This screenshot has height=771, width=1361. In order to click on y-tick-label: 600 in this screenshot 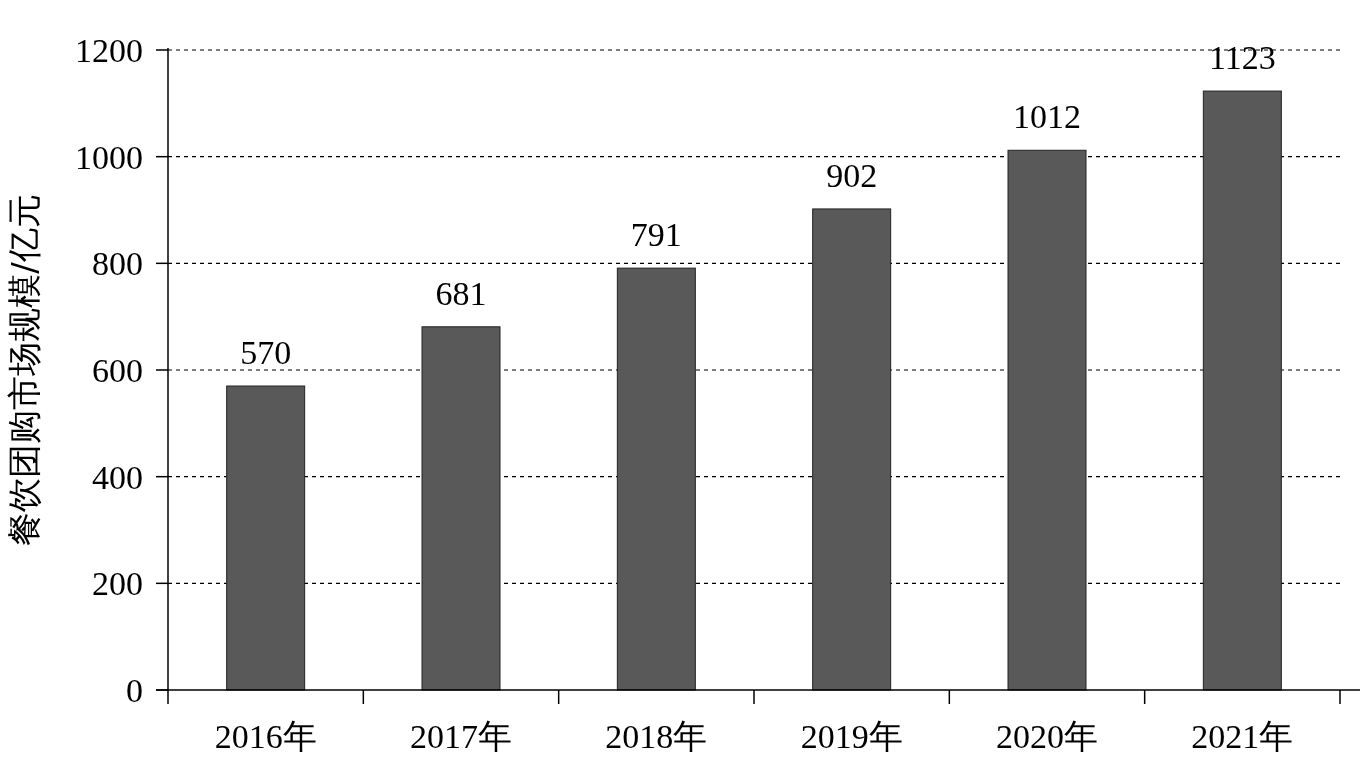, I will do `click(117, 370)`.